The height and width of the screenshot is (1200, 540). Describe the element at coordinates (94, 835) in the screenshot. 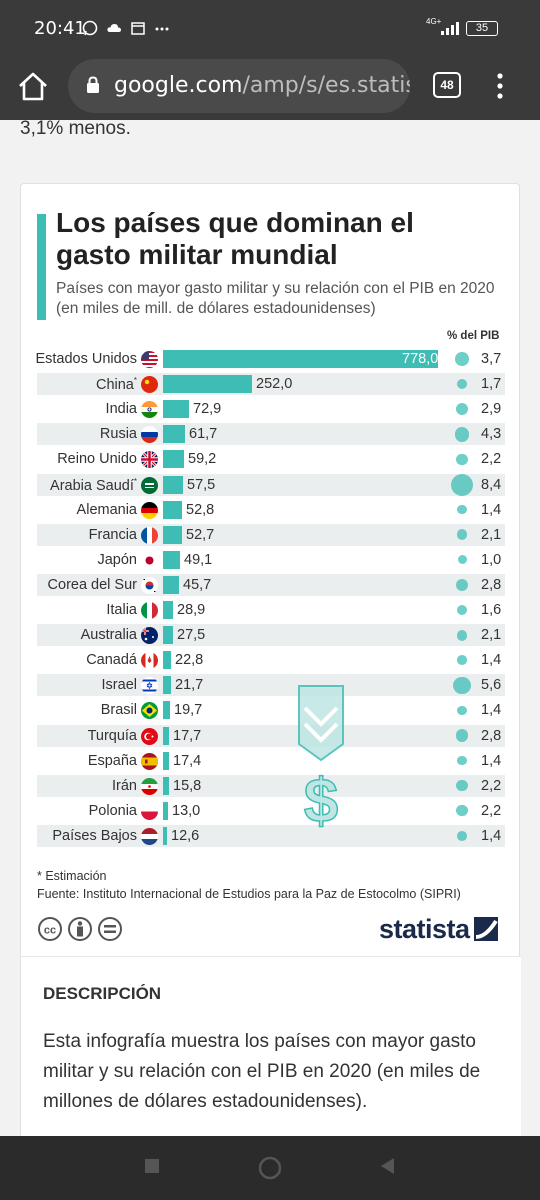

I see `category-label: Países Bajos` at that location.